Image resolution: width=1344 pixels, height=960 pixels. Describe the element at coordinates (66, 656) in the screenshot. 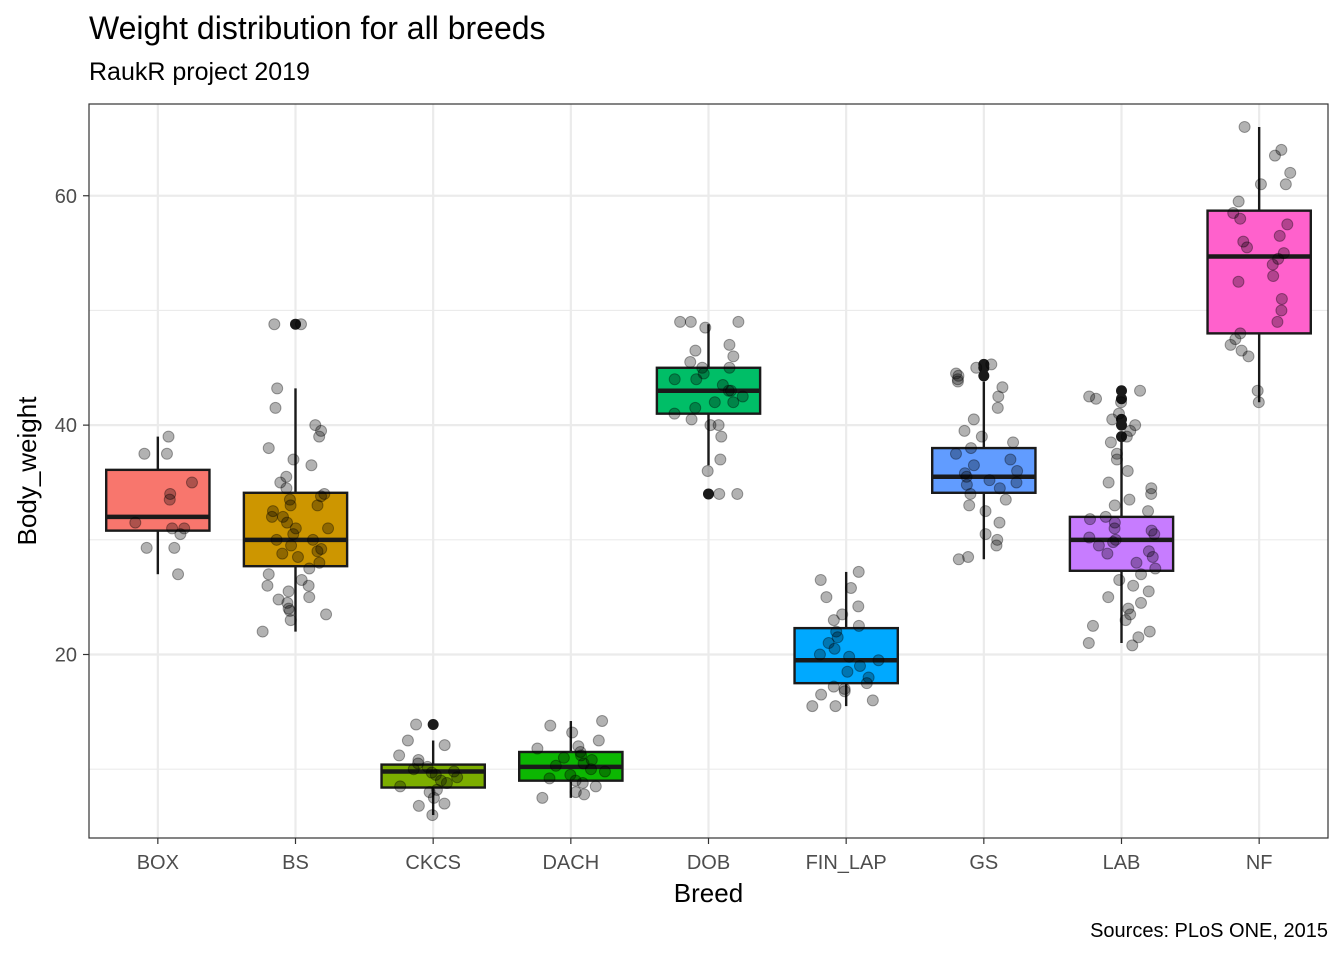

I see `y-tick-label: 20` at that location.